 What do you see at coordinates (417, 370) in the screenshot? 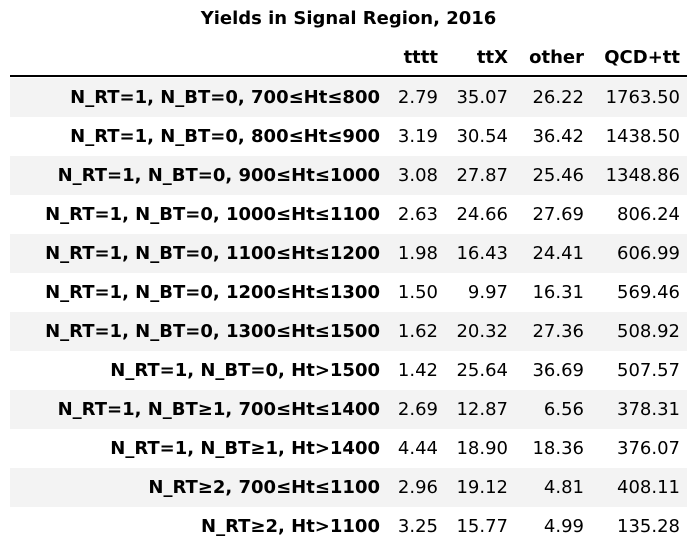
I see `cell-tttt: 1.42` at bounding box center [417, 370].